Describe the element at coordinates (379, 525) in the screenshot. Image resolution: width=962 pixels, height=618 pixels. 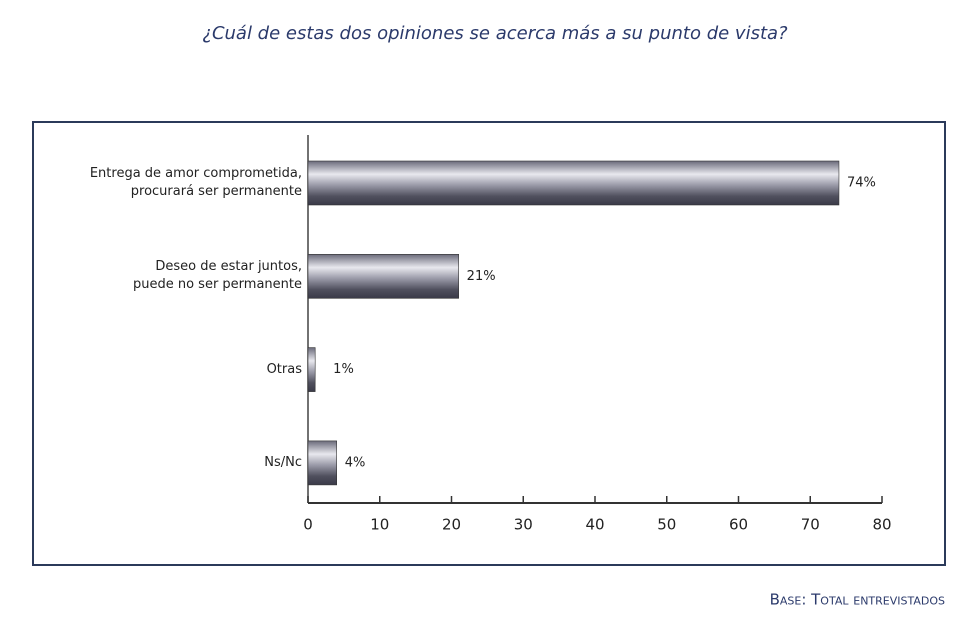
I see `x-tick-label: 10` at that location.